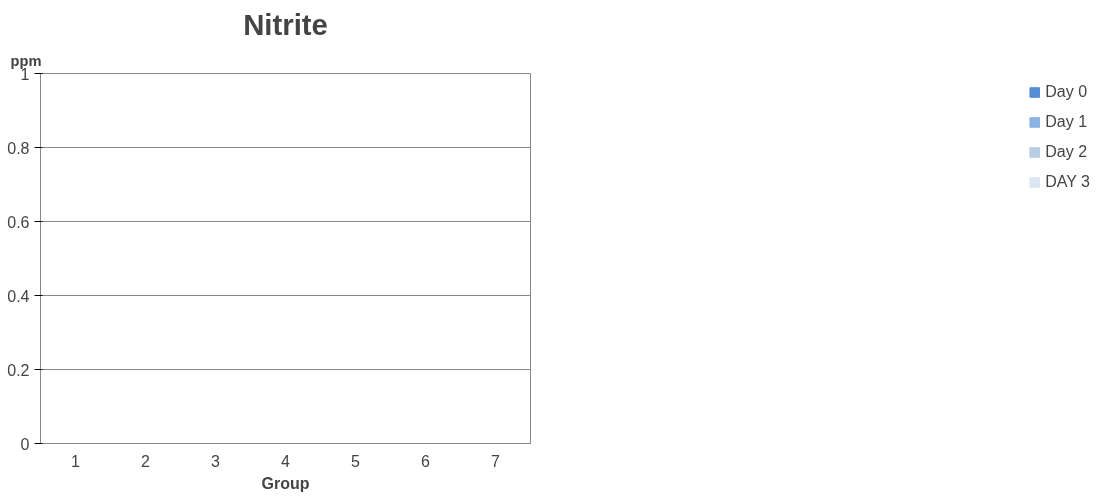 This screenshot has width=1103, height=497. Describe the element at coordinates (286, 461) in the screenshot. I see `x-tick-label: 4` at that location.